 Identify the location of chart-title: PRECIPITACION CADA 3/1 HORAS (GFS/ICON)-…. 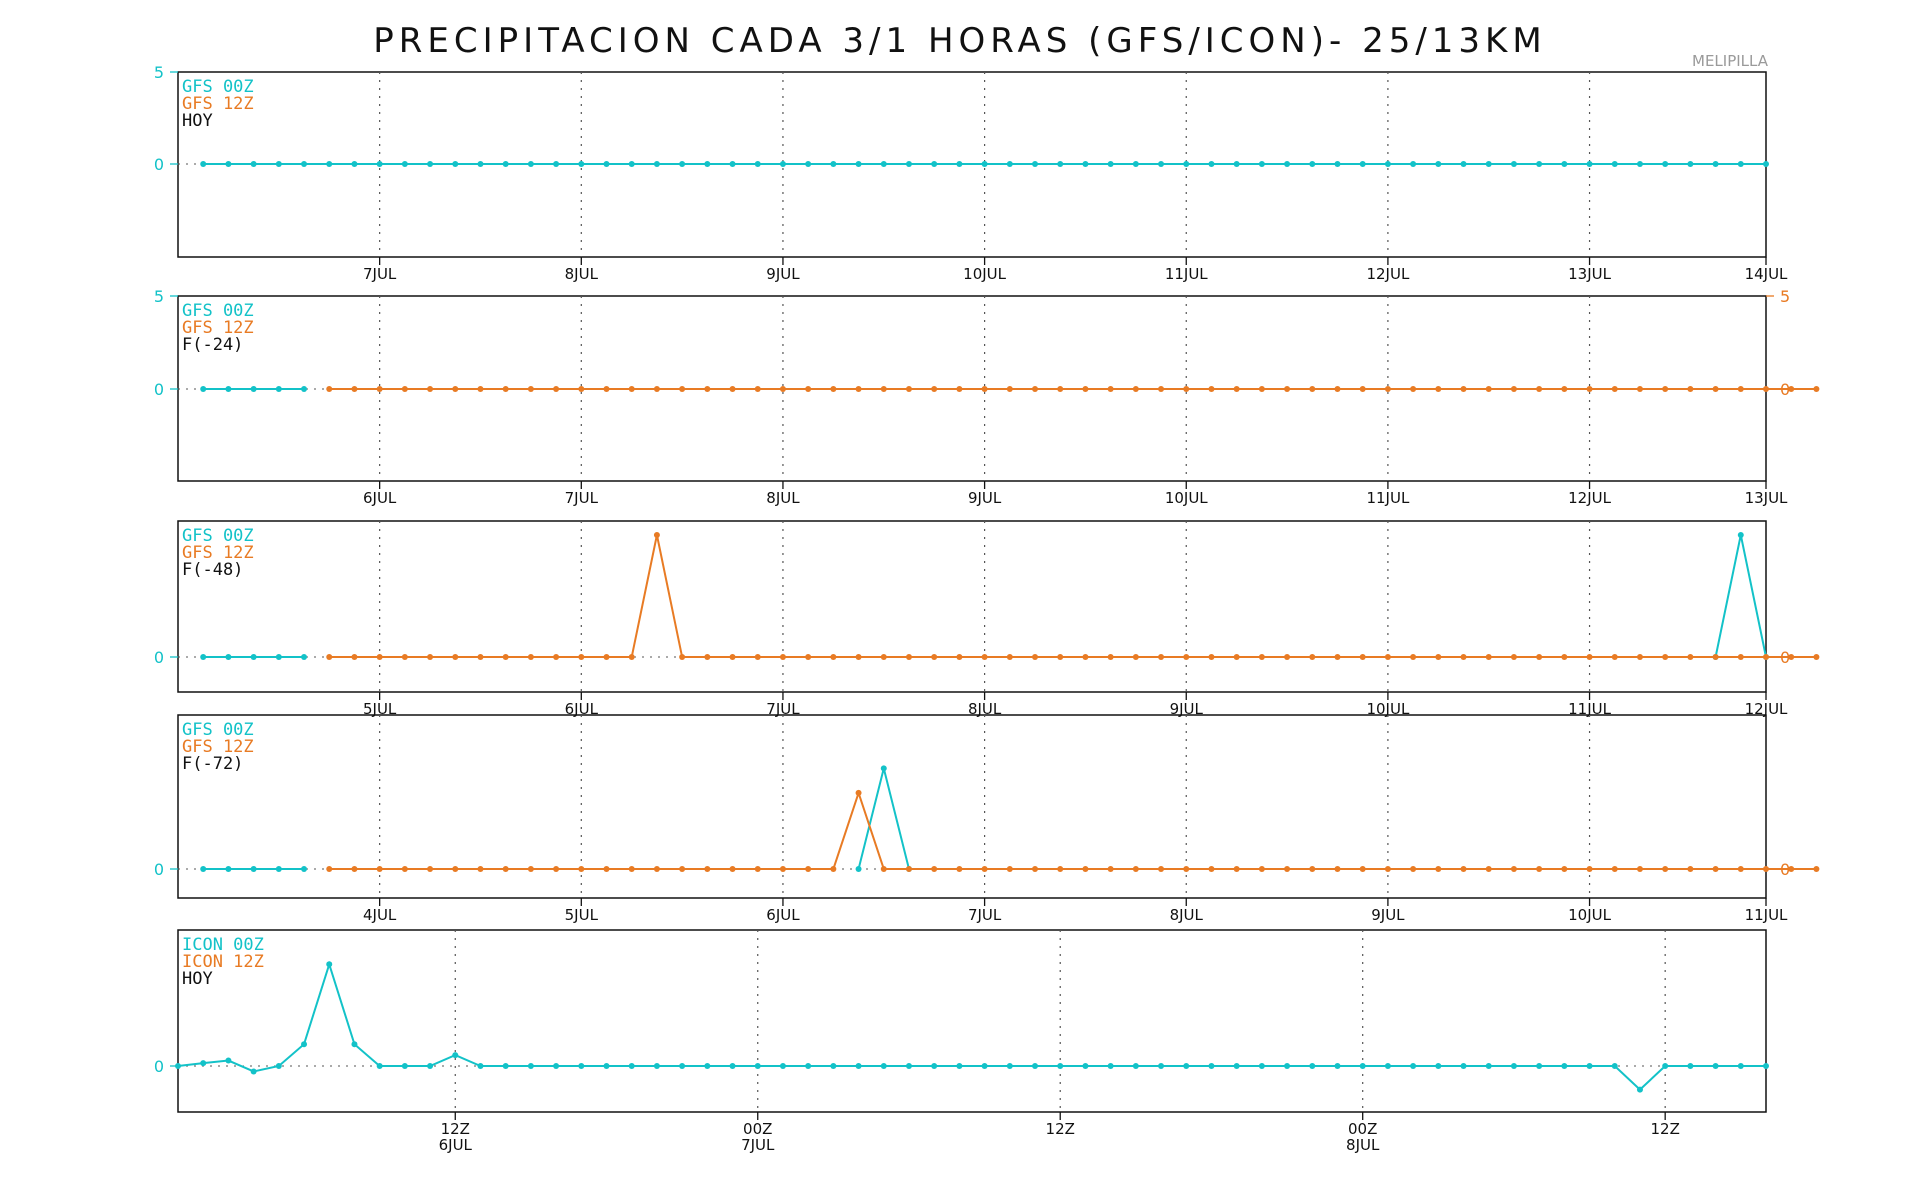
(959, 41).